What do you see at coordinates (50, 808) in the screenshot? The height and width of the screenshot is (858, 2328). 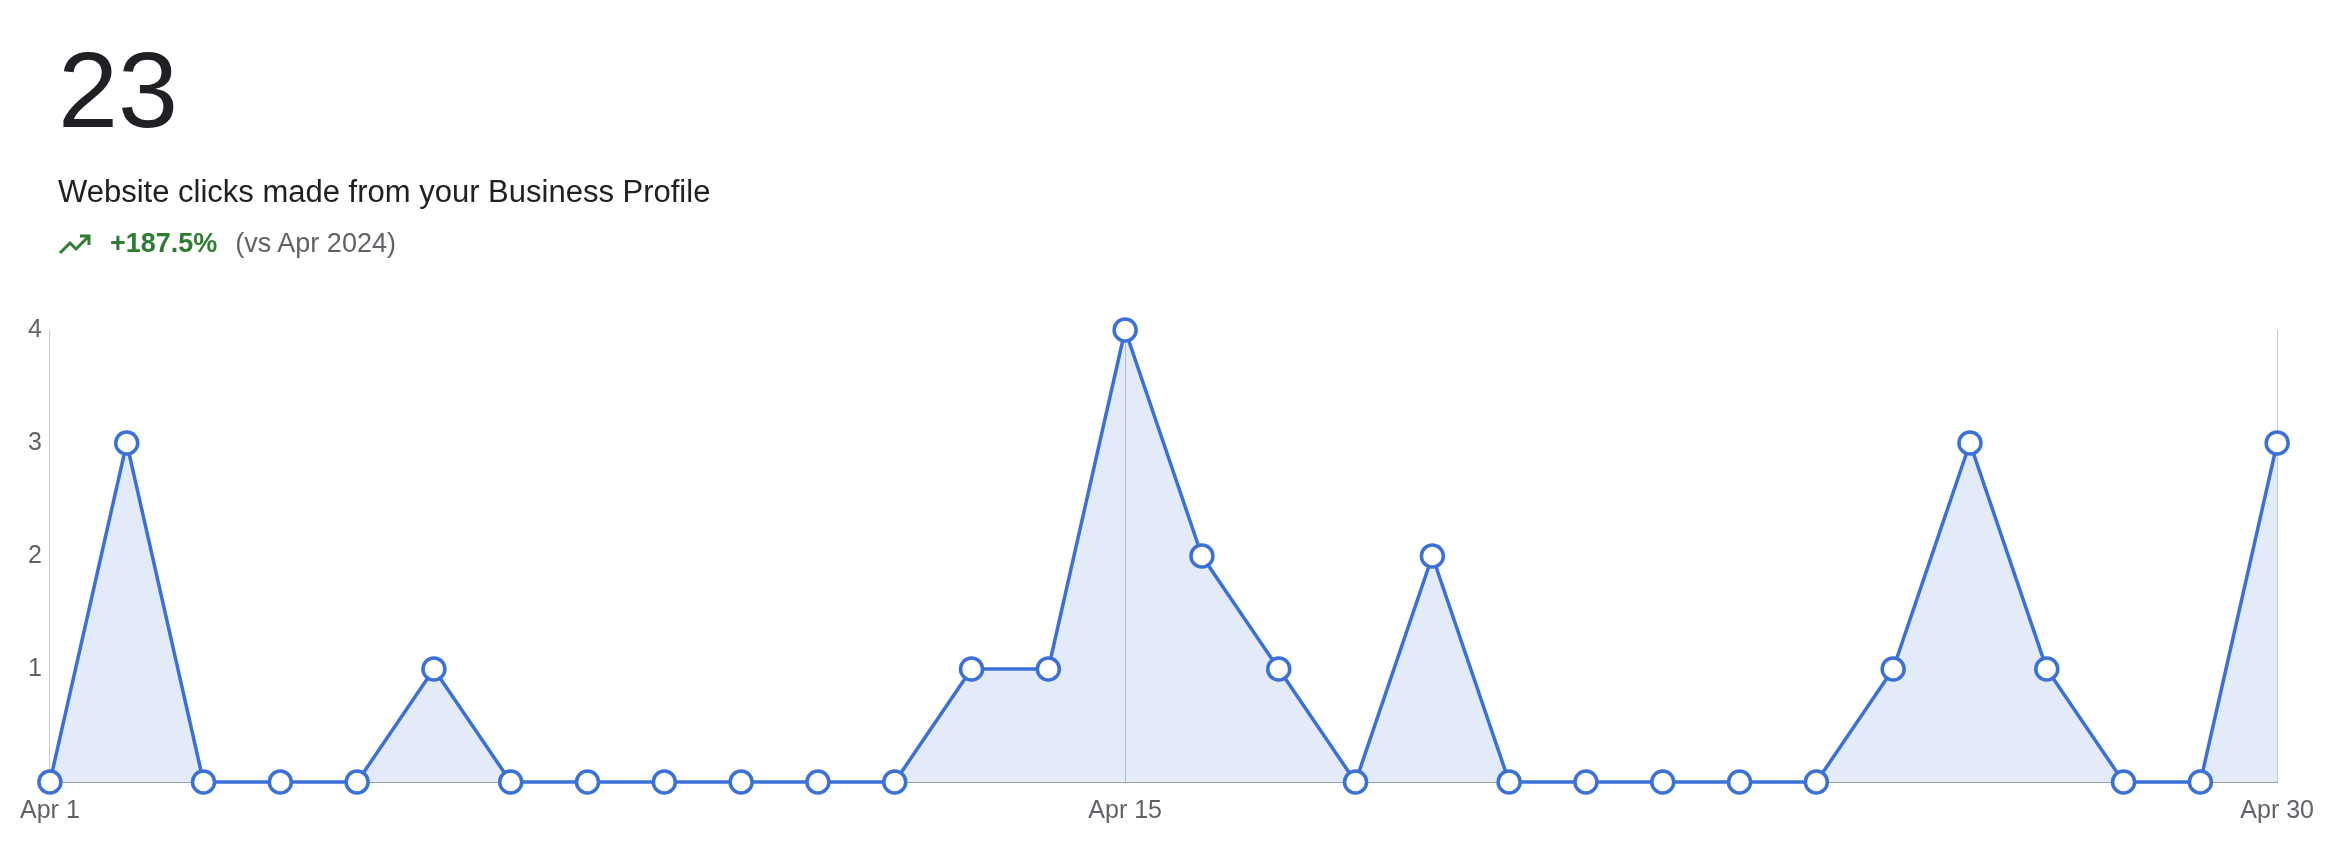 I see `x-tick-label: Apr 1` at bounding box center [50, 808].